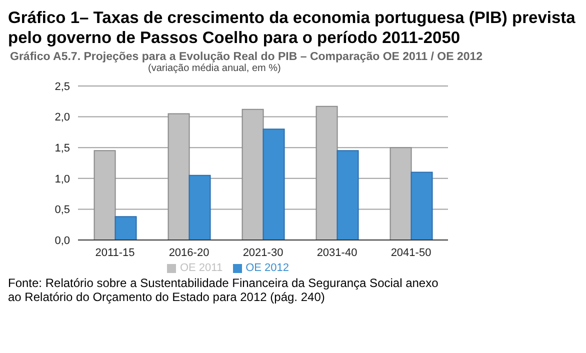 Image resolution: width=586 pixels, height=353 pixels. I want to click on text: (variação média anual, em %), so click(215, 68).